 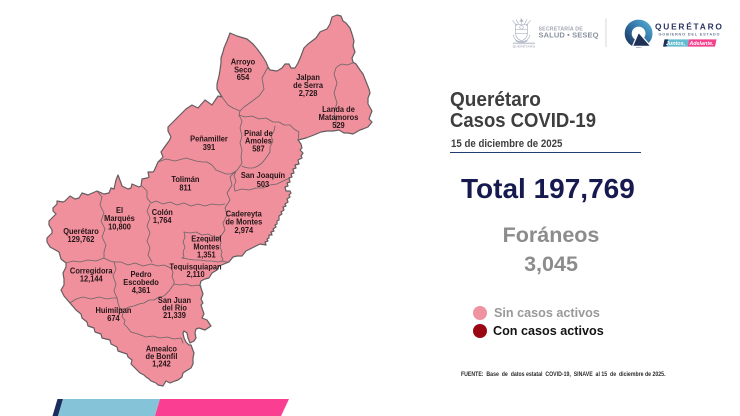 What do you see at coordinates (676, 44) in the screenshot?
I see `svg-text: Juntos,` at bounding box center [676, 44].